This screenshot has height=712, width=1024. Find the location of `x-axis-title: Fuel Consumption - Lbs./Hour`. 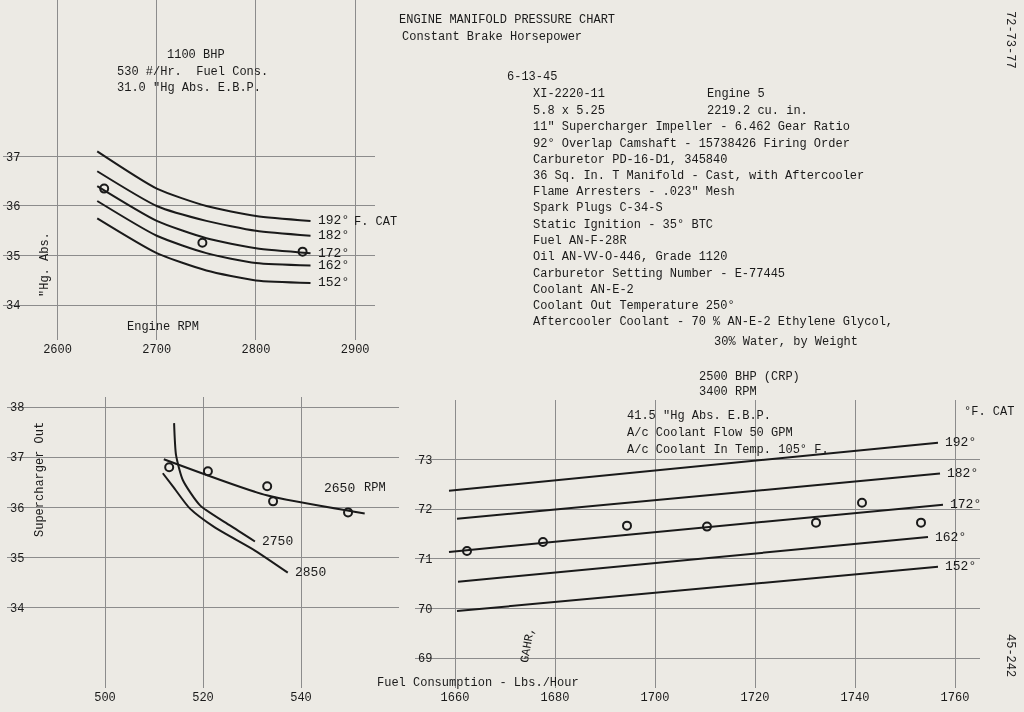

x-axis-title: Fuel Consumption - Lbs./Hour is located at coordinates (478, 683).